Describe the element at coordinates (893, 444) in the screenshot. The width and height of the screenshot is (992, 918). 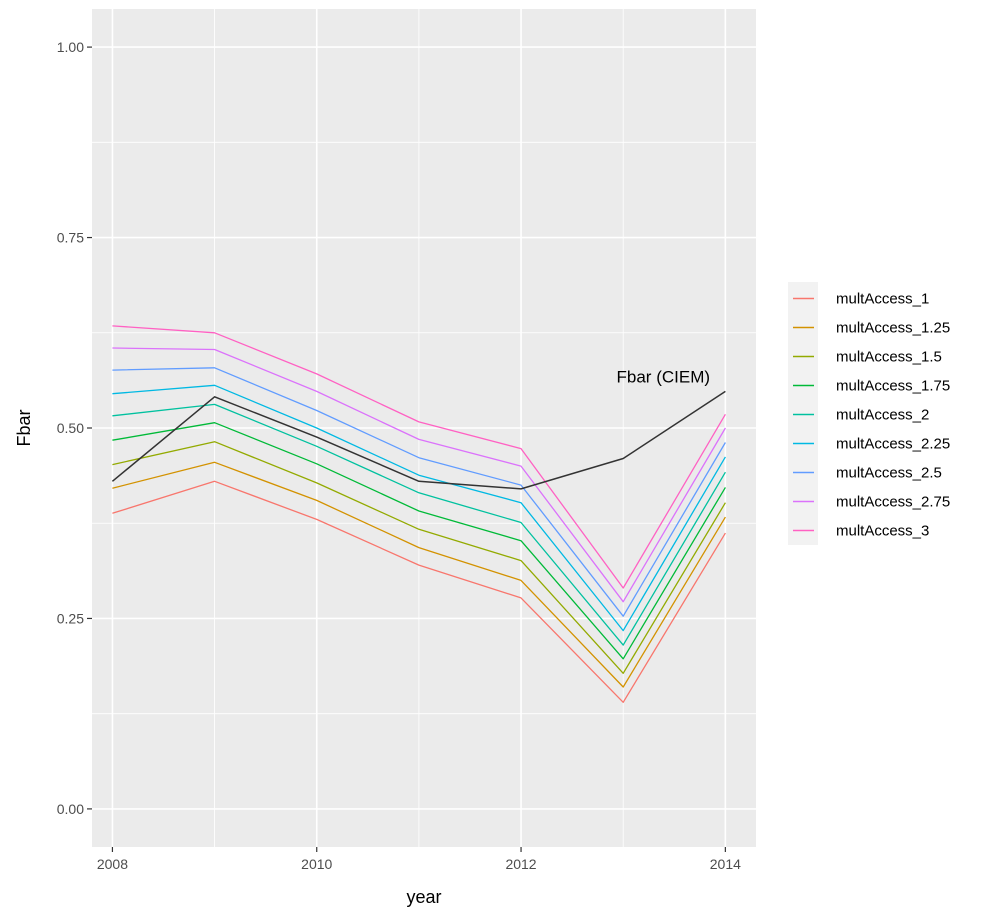
I see `legend-label: multAccess_2.25` at that location.